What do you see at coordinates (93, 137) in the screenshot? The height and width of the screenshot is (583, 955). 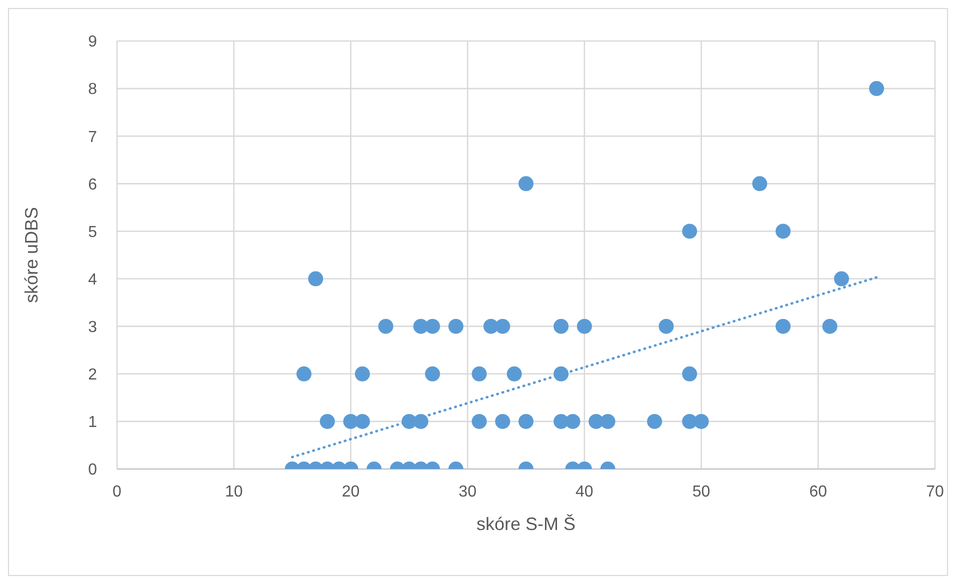 I see `y-tick-label: 7` at bounding box center [93, 137].